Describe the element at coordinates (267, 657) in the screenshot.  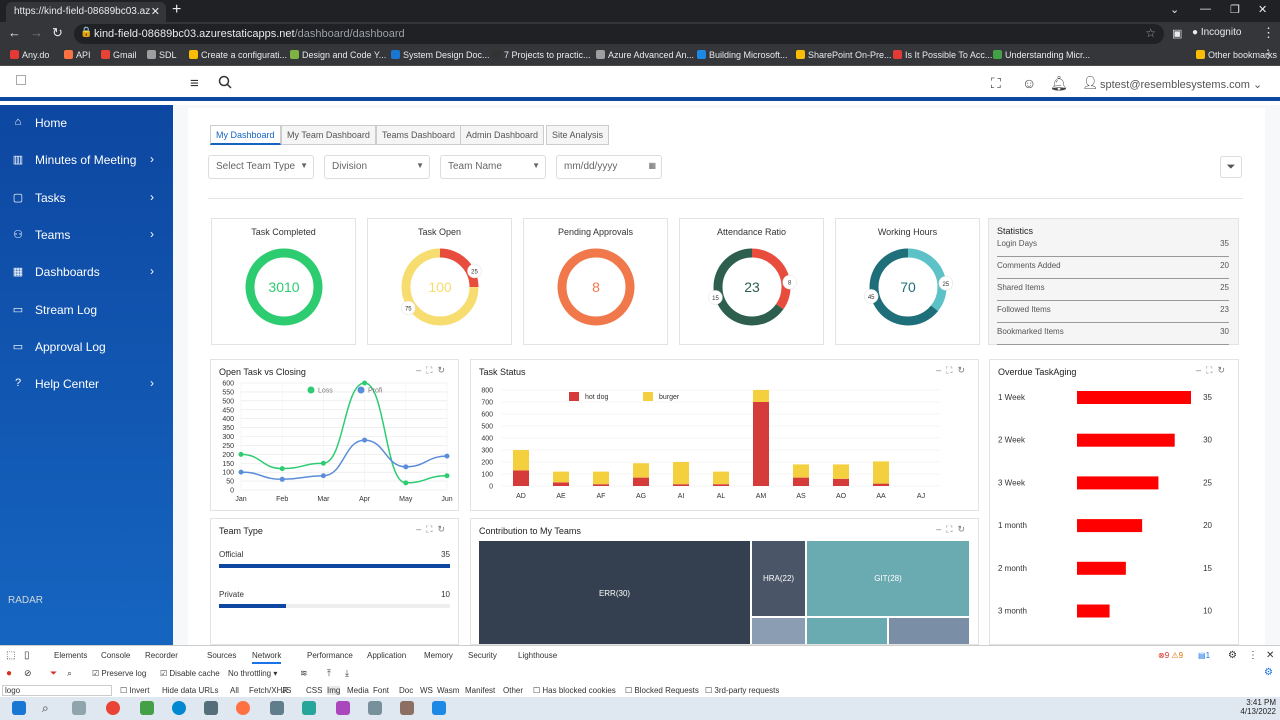
I see `devtools-tab-network: Network` at that location.